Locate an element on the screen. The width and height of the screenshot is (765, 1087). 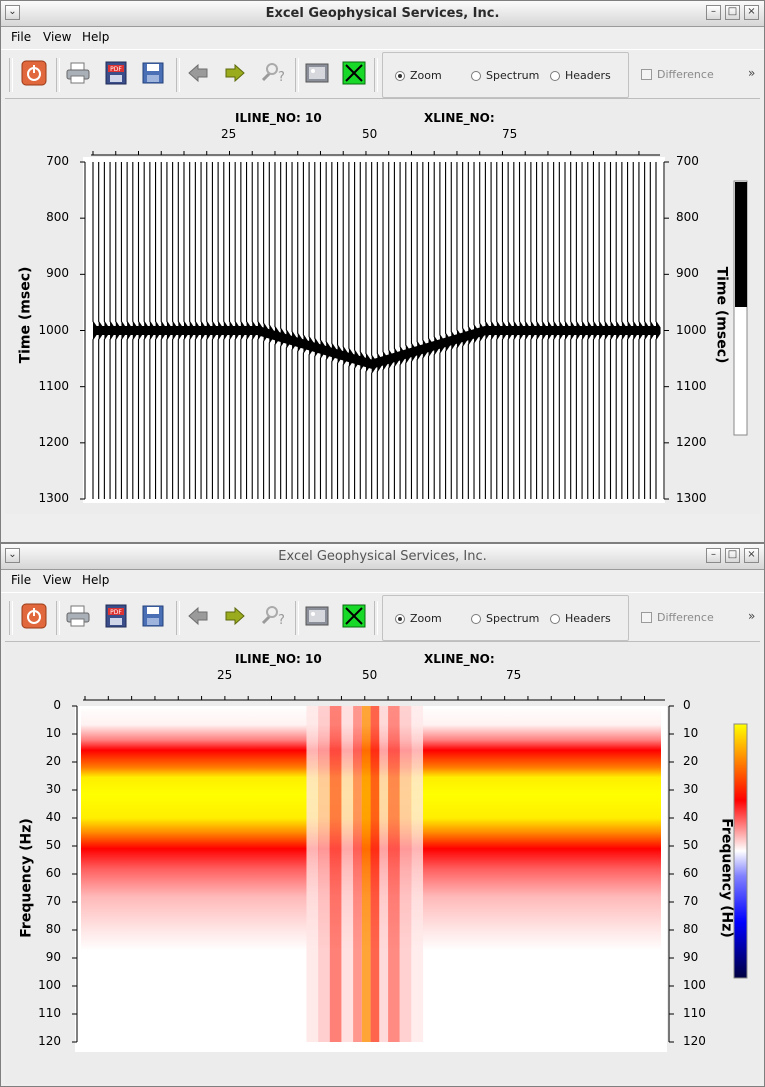
svg-text: PDF is located at coordinates (116, 69).